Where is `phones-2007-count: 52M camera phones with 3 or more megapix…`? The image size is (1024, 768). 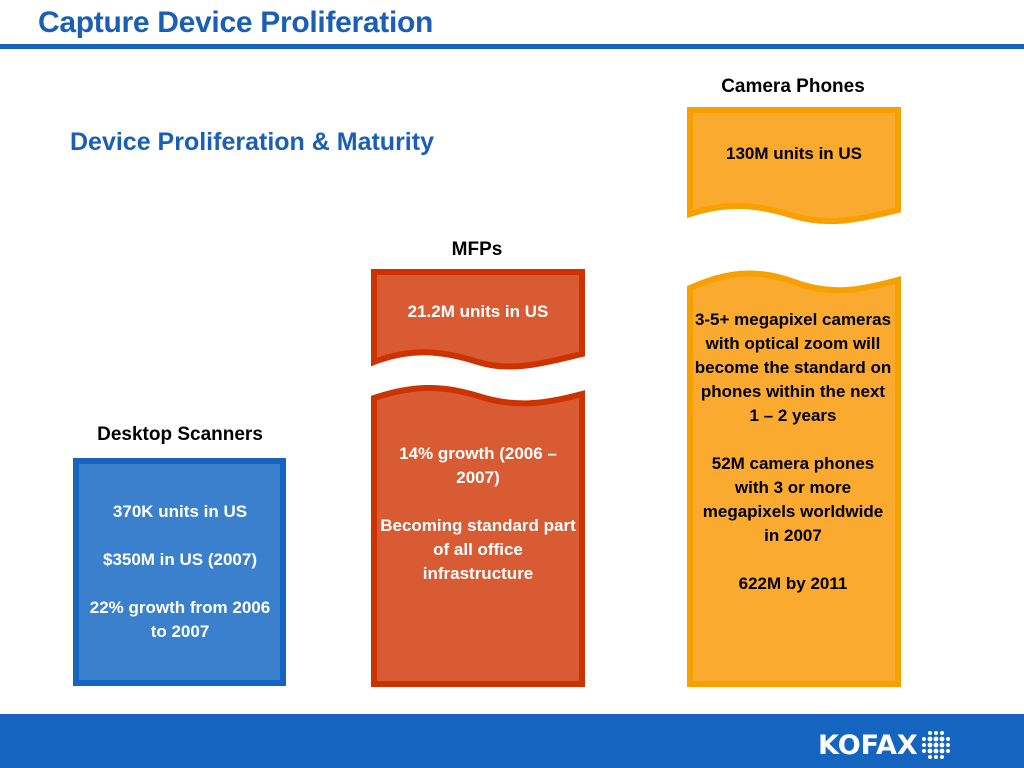 phones-2007-count: 52M camera phones with 3 or more megapix… is located at coordinates (793, 499).